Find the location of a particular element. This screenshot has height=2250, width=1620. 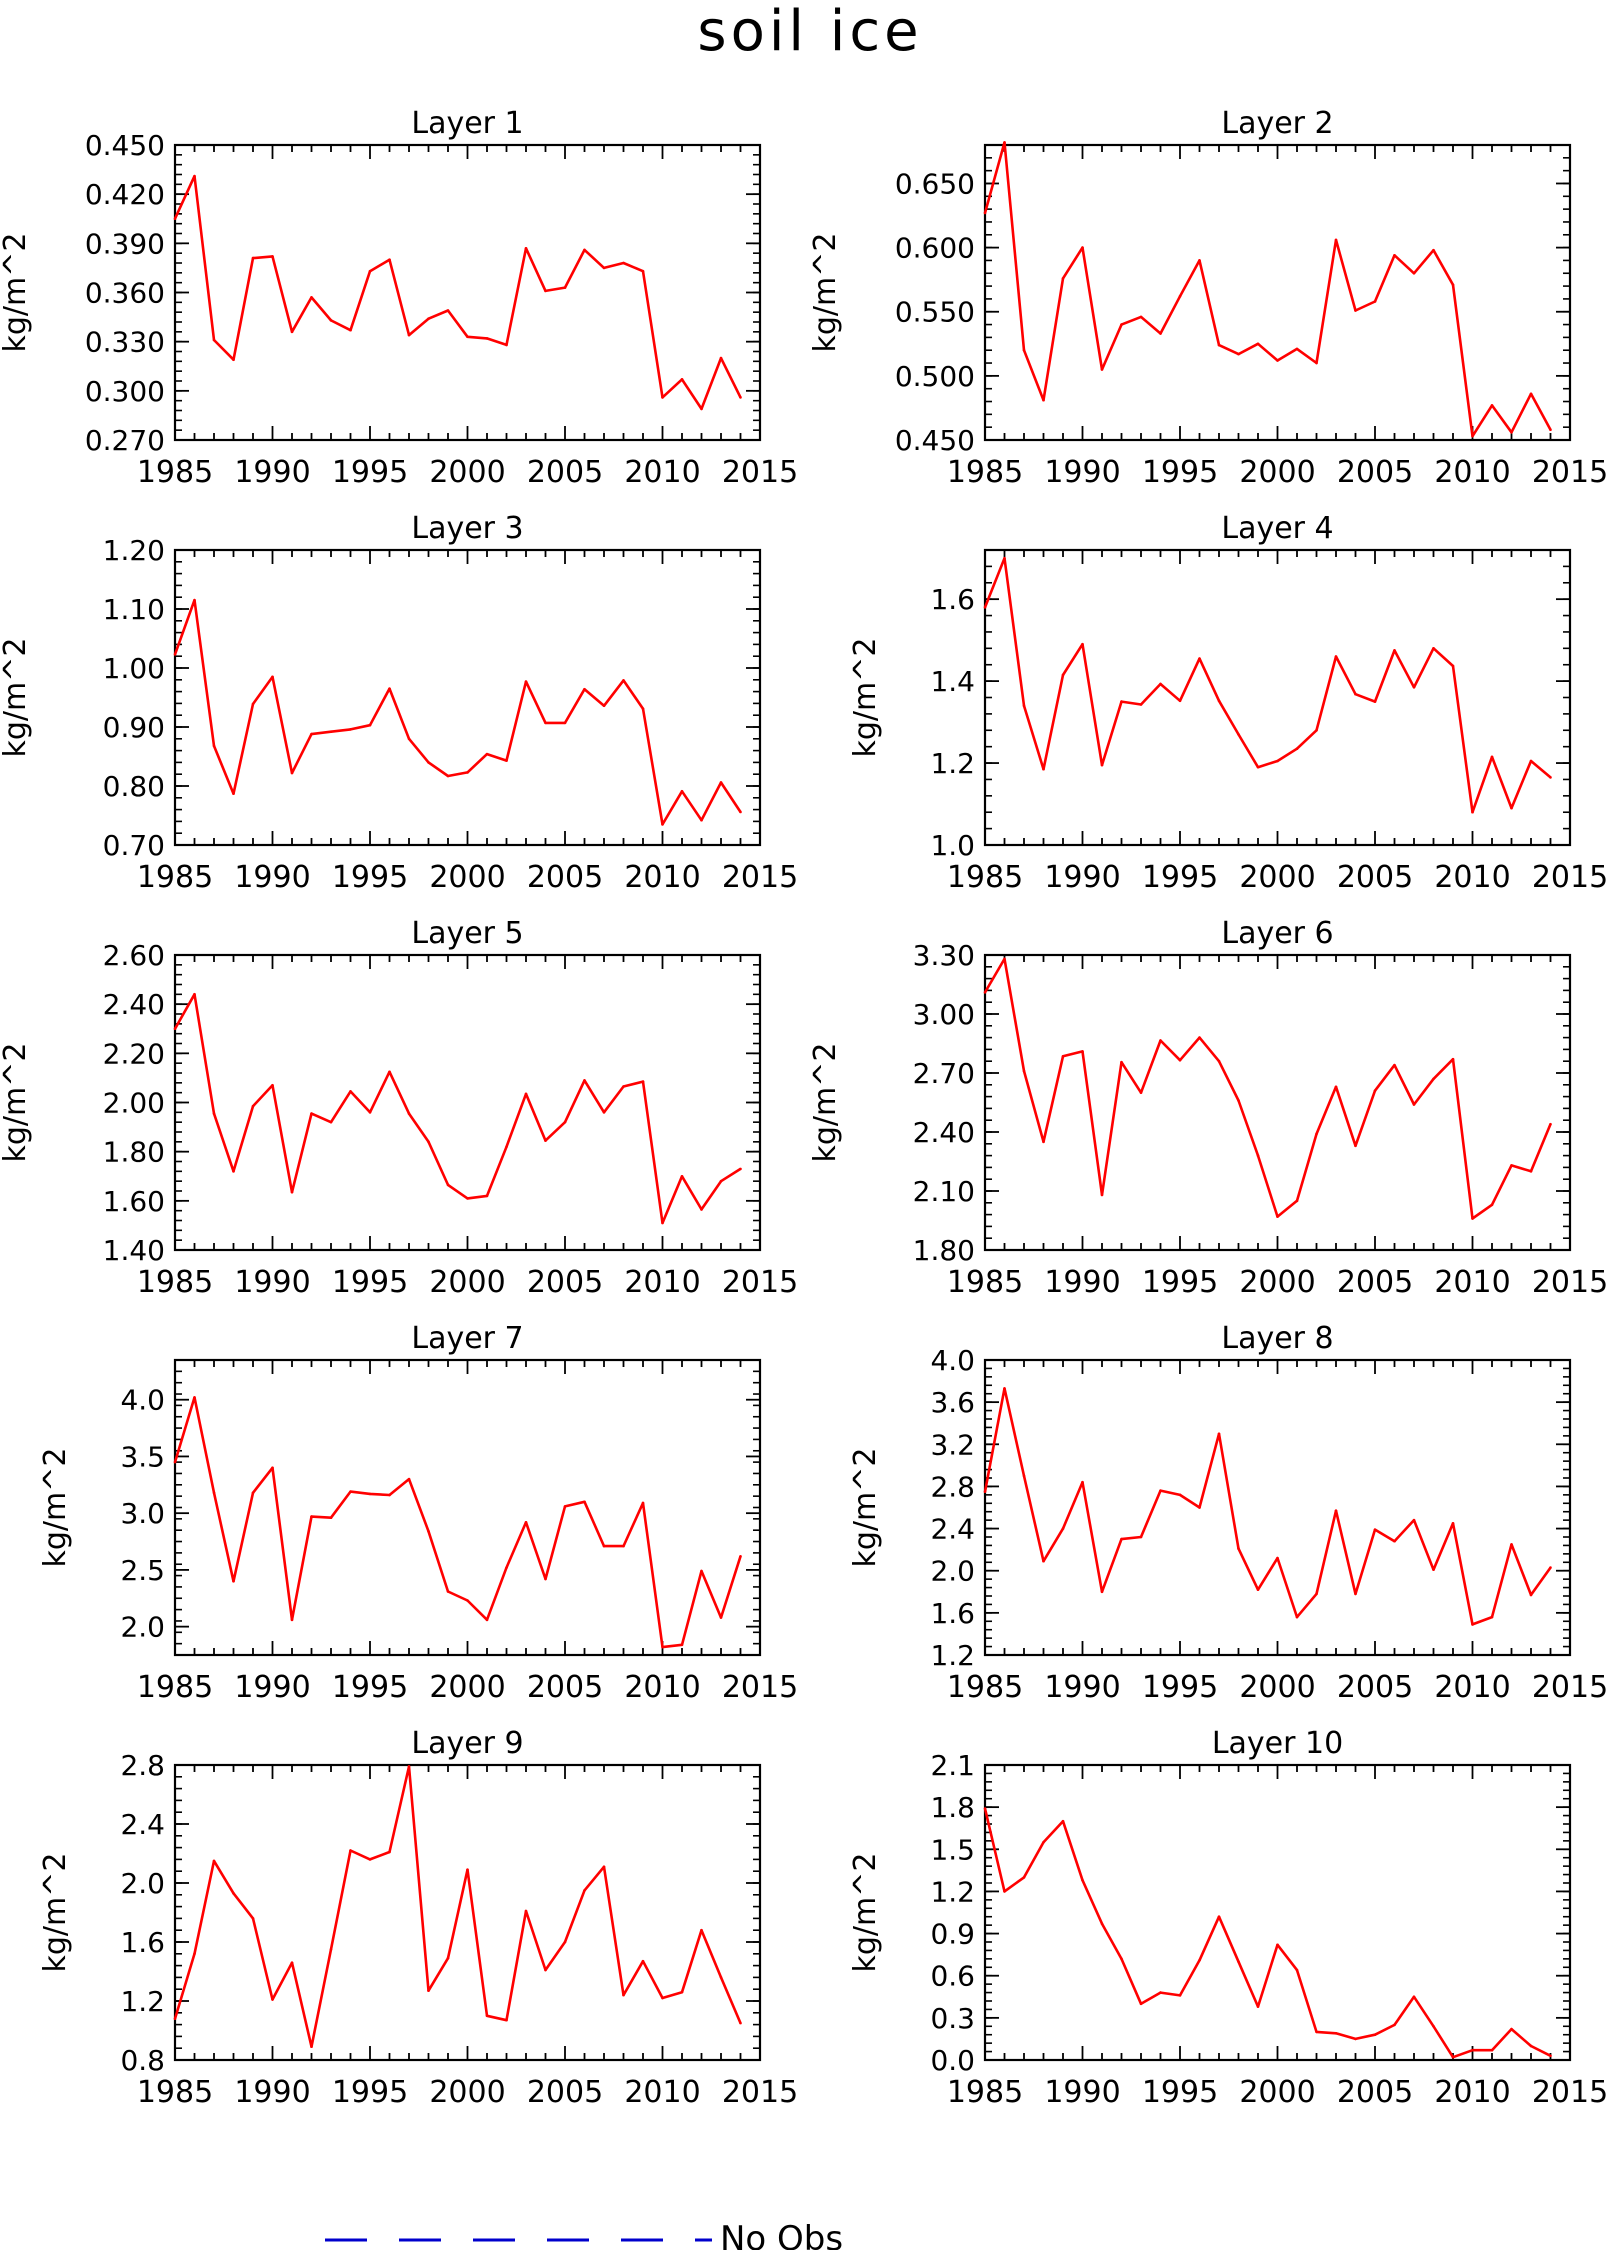

y-tick-label: 2.40 is located at coordinates (944, 1132).